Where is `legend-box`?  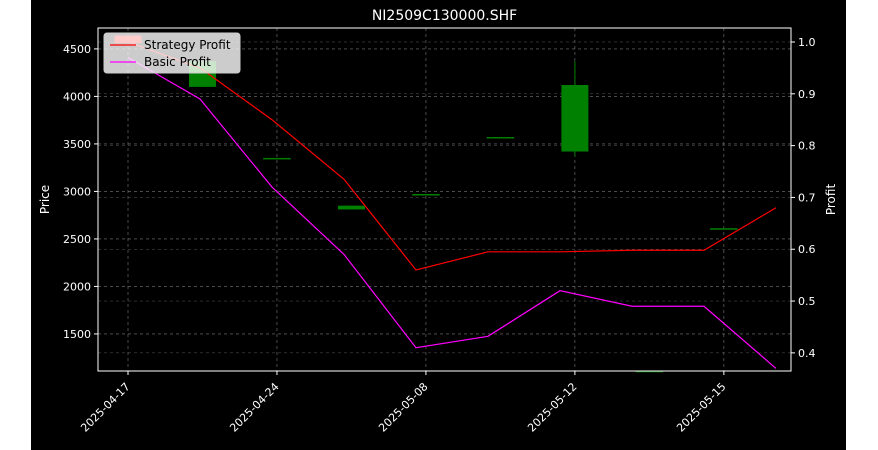 legend-box is located at coordinates (172, 53).